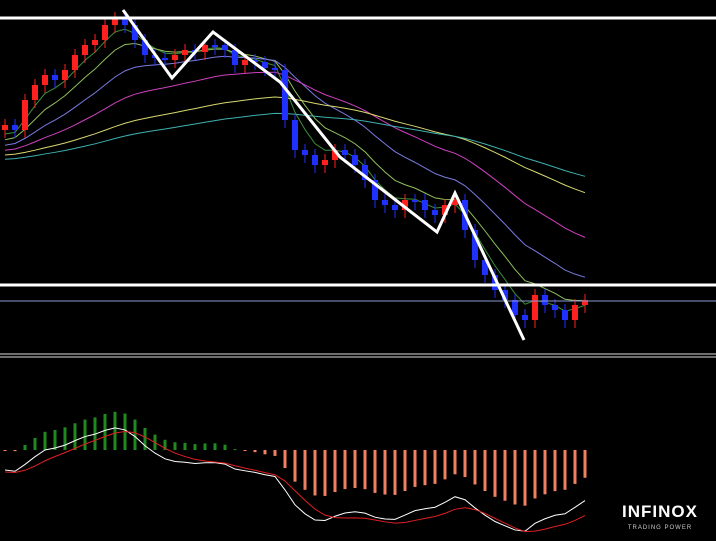 Image resolution: width=716 pixels, height=541 pixels. I want to click on logo-tagline: TRADING POWER, so click(660, 528).